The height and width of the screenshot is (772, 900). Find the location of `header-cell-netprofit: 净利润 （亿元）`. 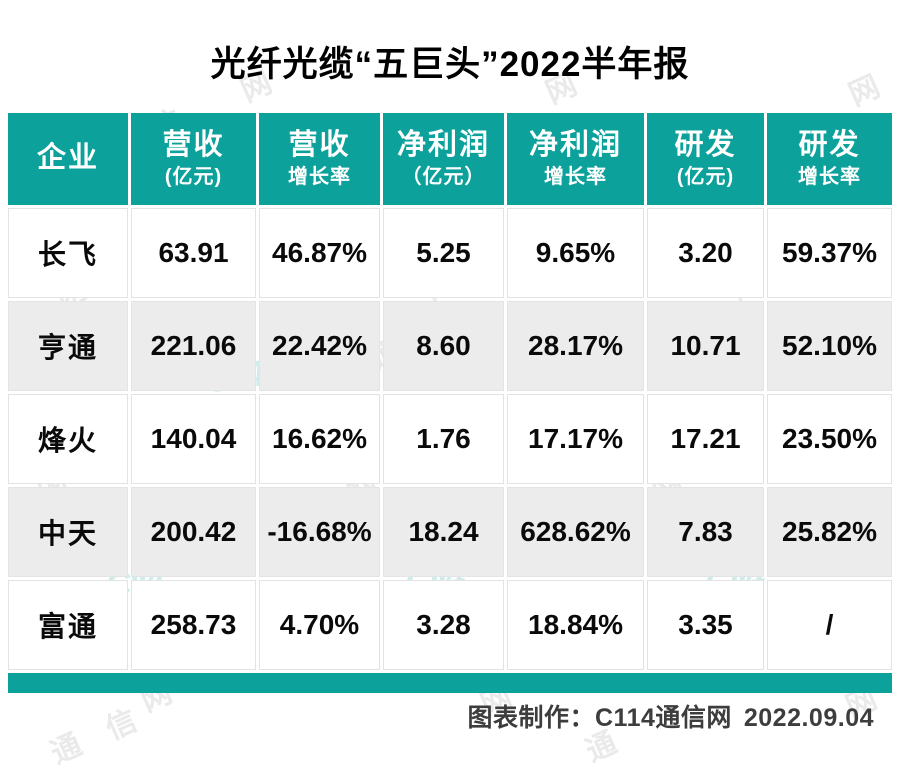

header-cell-netprofit: 净利润 （亿元） is located at coordinates (443, 159).